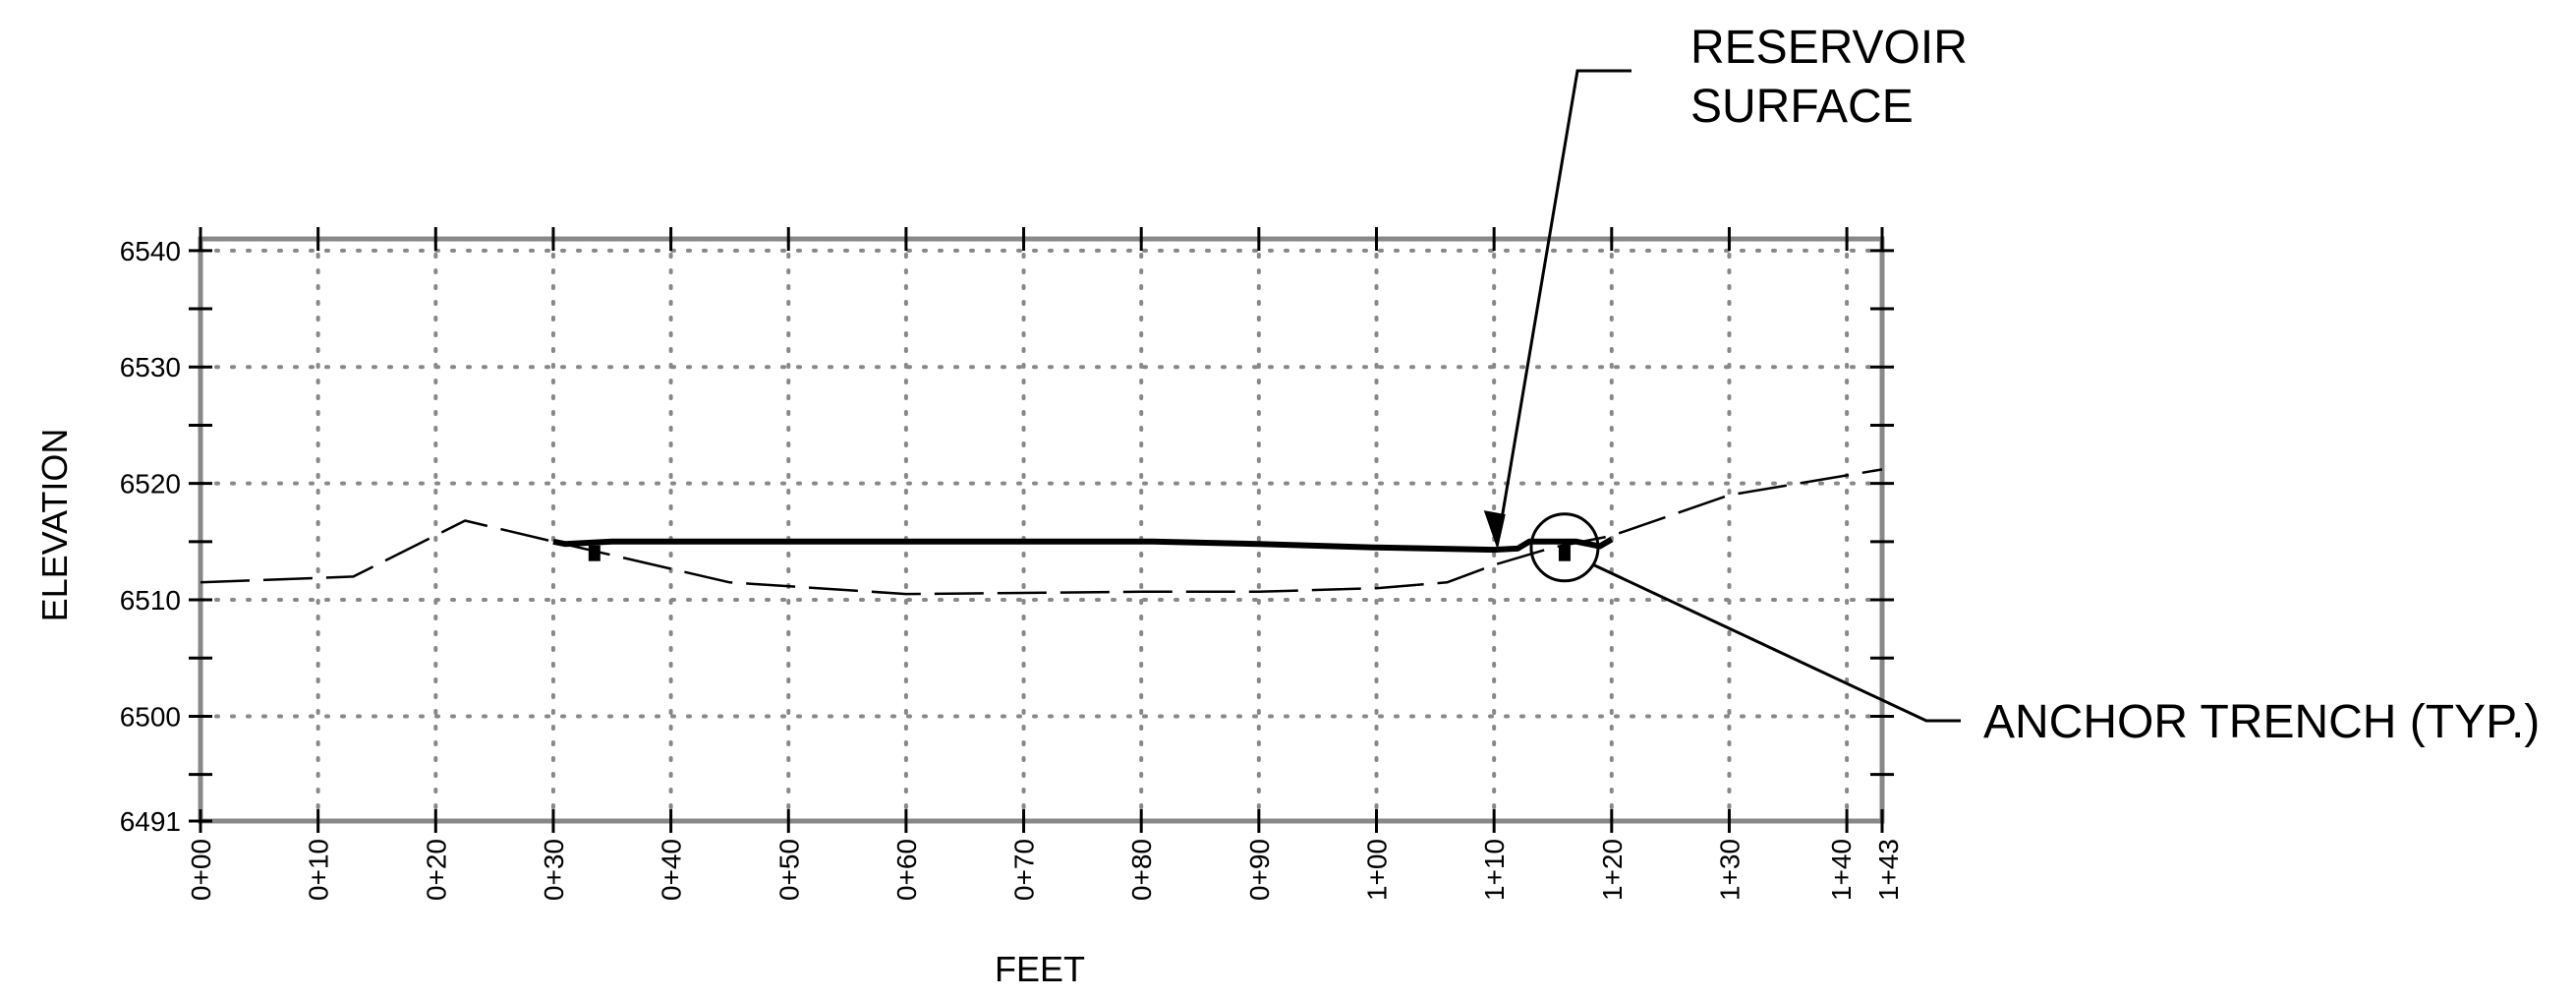  I want to click on x-tick-label: 0+10, so click(319, 870).